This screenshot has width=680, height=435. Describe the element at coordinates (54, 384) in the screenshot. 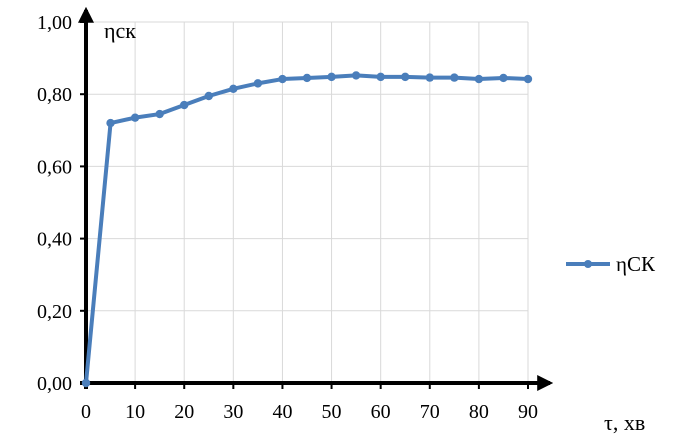

I see `y-tick-label: 0,00` at that location.